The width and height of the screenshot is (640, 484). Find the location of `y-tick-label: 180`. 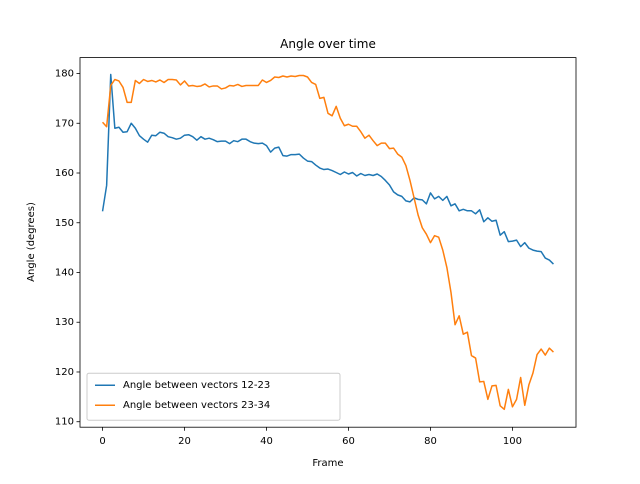

y-tick-label: 180 is located at coordinates (64, 74).